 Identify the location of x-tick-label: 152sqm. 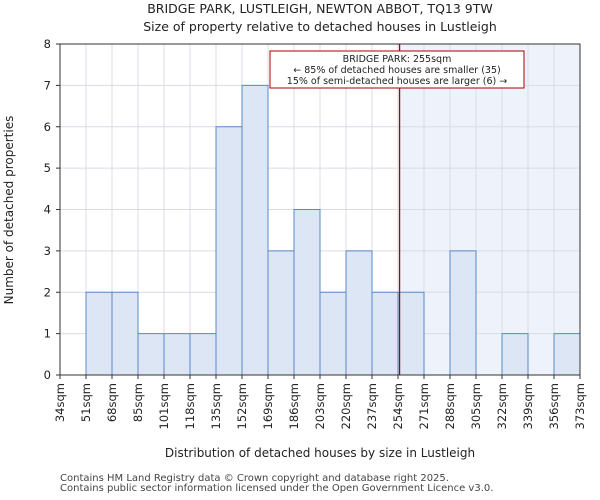
(242, 406).